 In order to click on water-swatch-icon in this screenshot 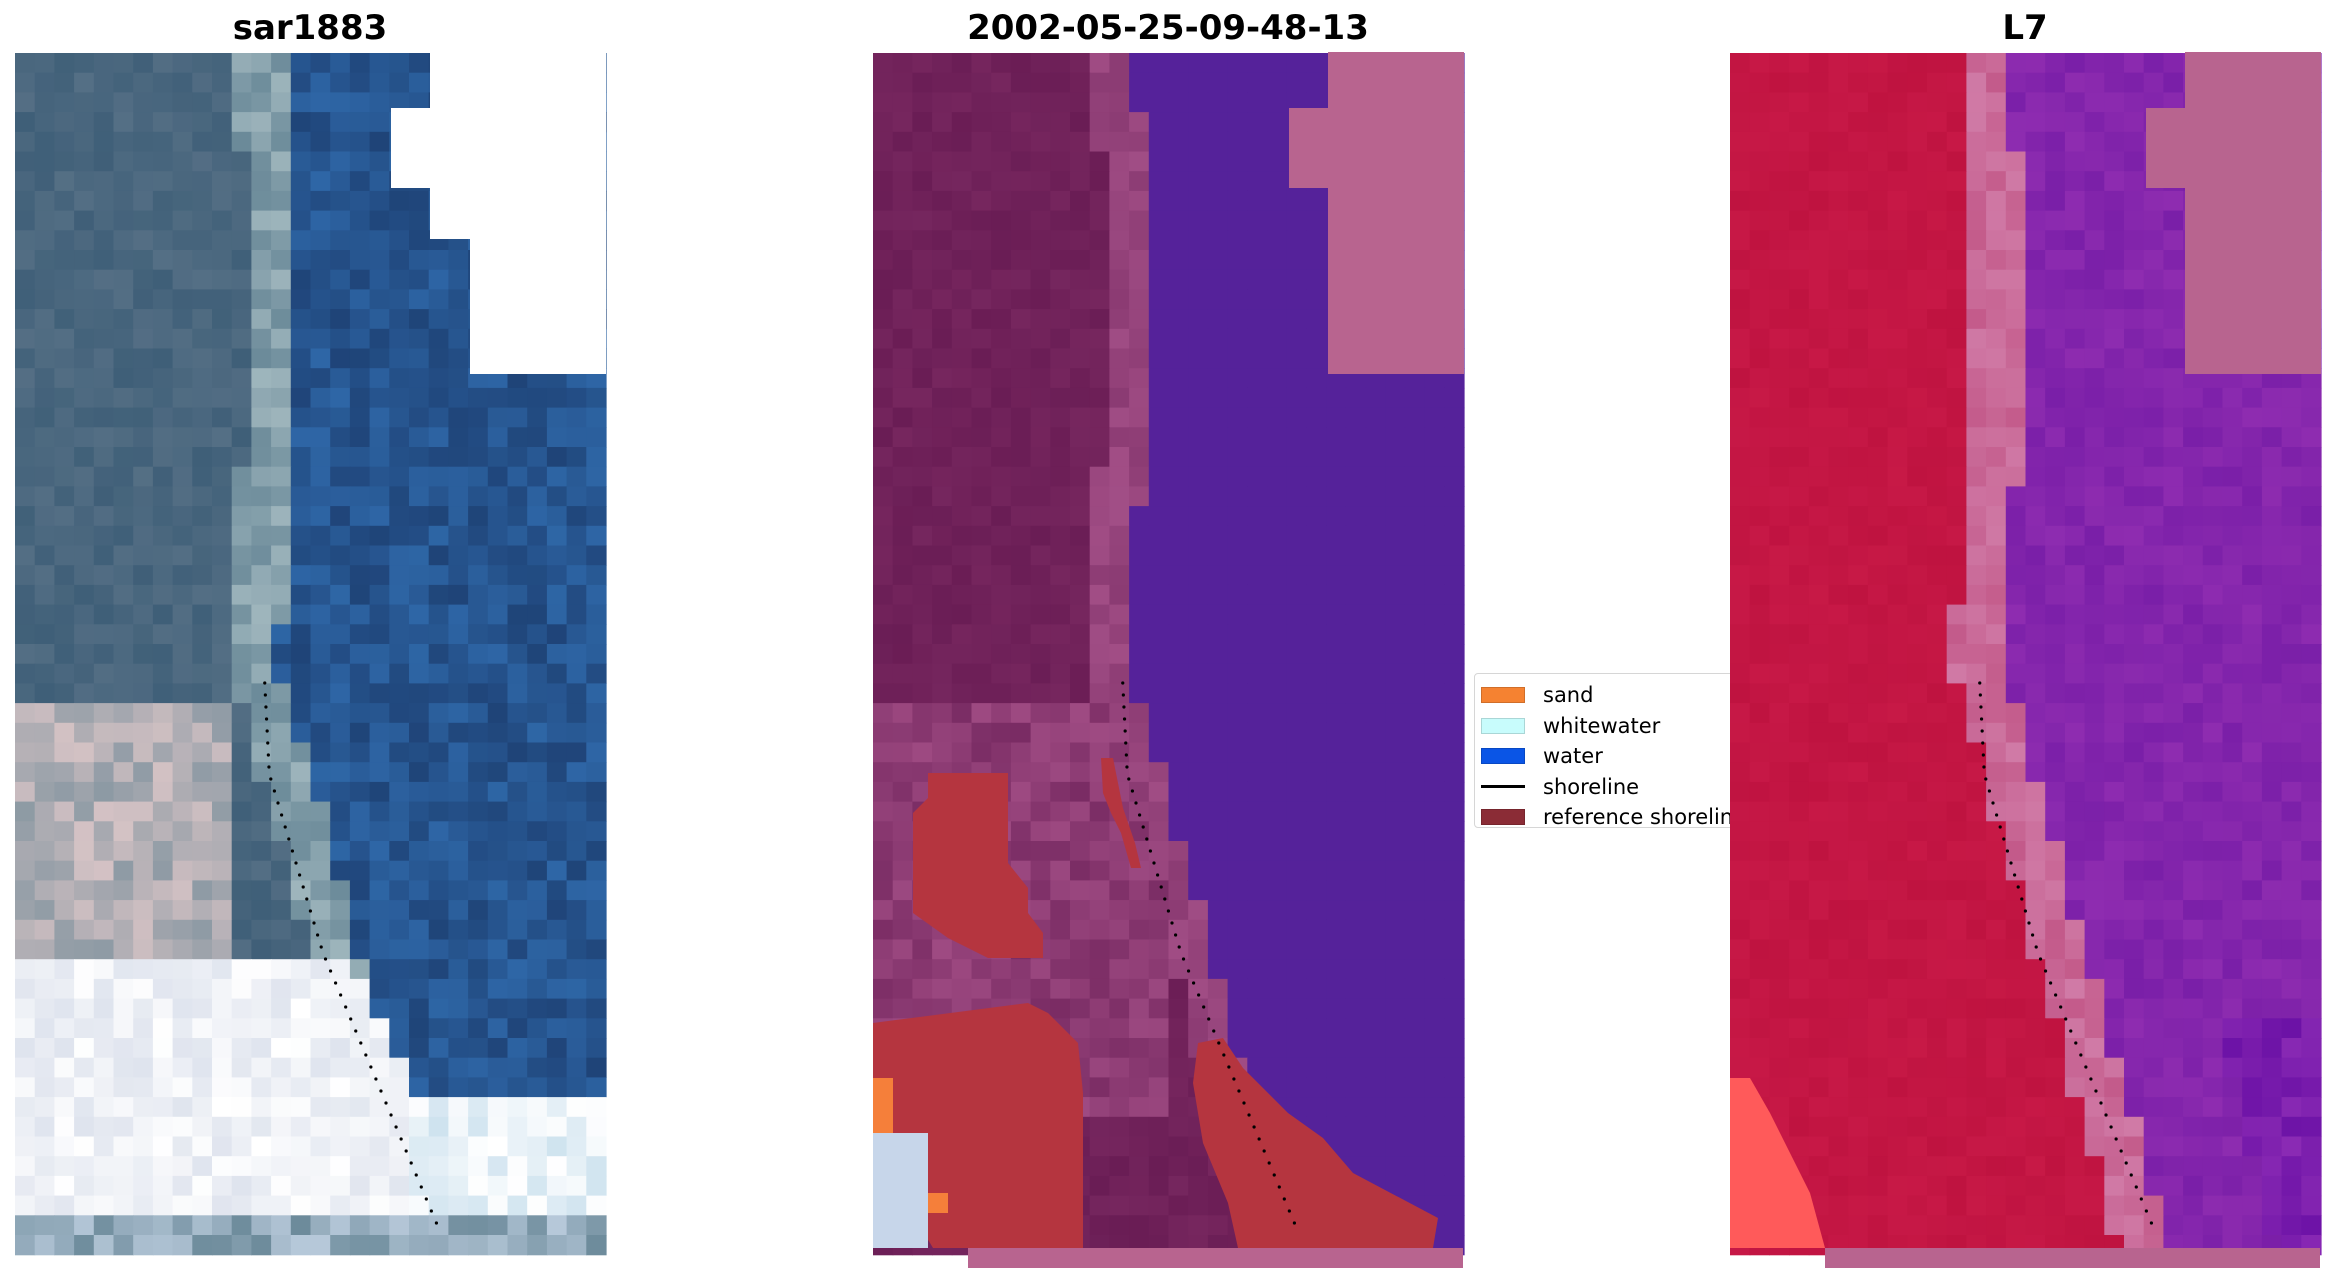, I will do `click(1503, 756)`.